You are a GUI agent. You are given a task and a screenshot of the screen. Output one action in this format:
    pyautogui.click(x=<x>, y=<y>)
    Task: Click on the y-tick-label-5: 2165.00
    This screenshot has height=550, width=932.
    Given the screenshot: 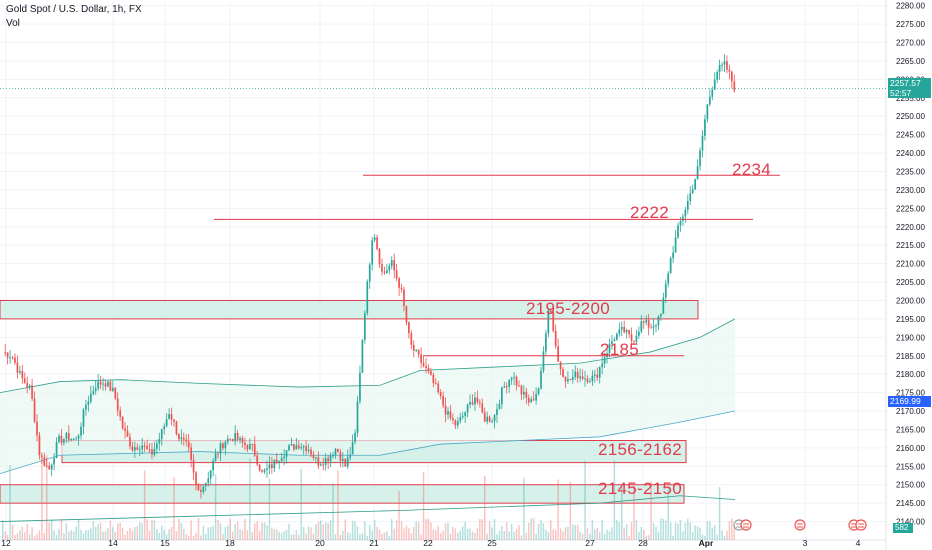 What is the action you would take?
    pyautogui.click(x=910, y=429)
    